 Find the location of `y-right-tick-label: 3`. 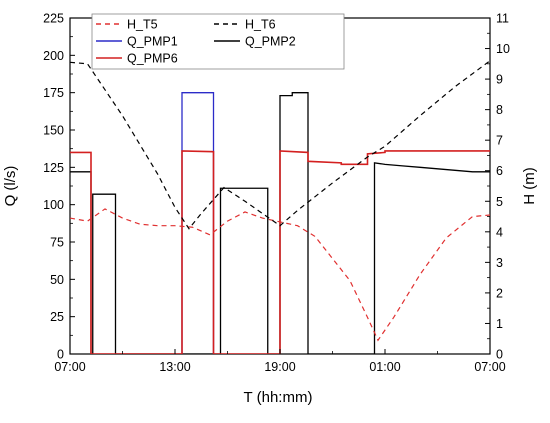

y-right-tick-label: 3 is located at coordinates (499, 263).